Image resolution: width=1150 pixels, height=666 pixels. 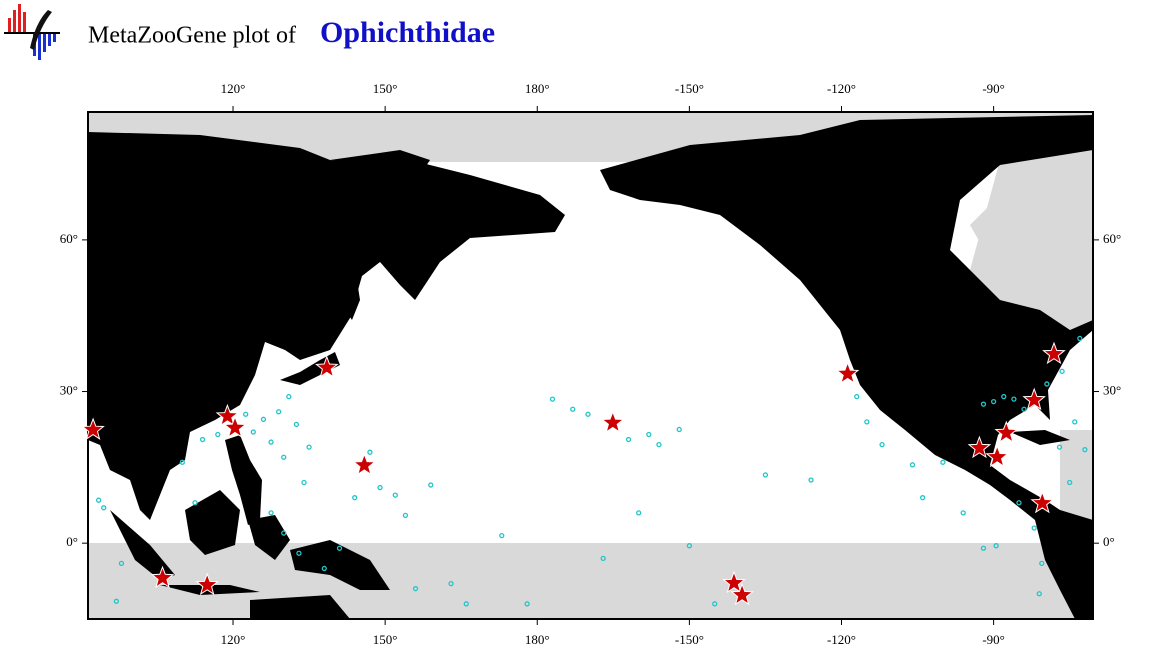 What do you see at coordinates (69, 238) in the screenshot?
I see `y-tick-label-left: 60°` at bounding box center [69, 238].